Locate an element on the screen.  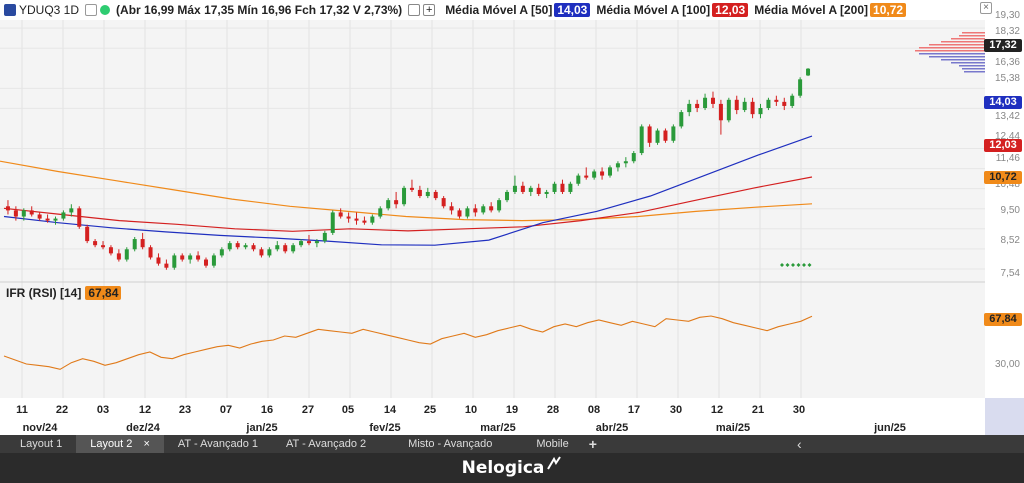
x-day-label: 21 is located at coordinates (758, 410).